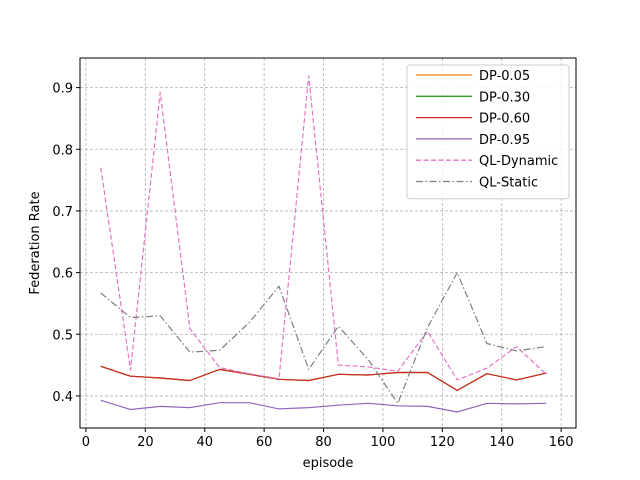 This screenshot has height=480, width=640. What do you see at coordinates (145, 442) in the screenshot?
I see `x-tick-label: 20` at bounding box center [145, 442].